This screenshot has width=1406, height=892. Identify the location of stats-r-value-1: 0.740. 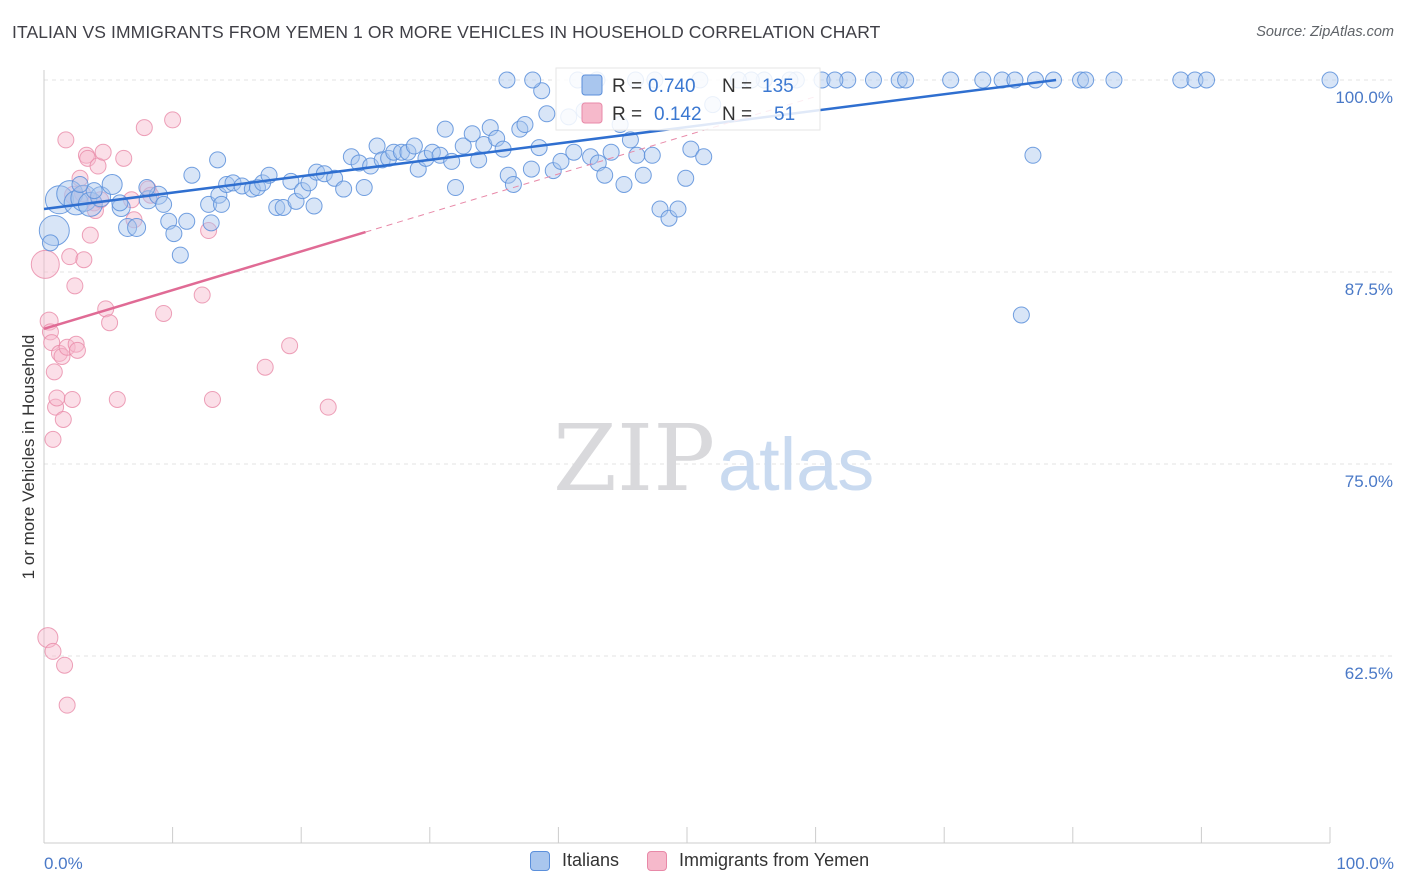
(672, 86).